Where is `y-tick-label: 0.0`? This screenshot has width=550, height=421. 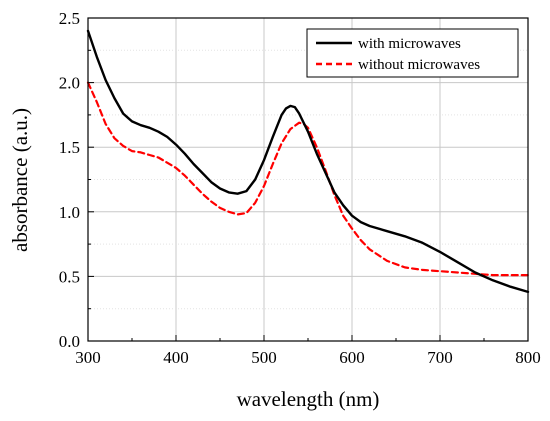
y-tick-label: 0.0 is located at coordinates (69, 341).